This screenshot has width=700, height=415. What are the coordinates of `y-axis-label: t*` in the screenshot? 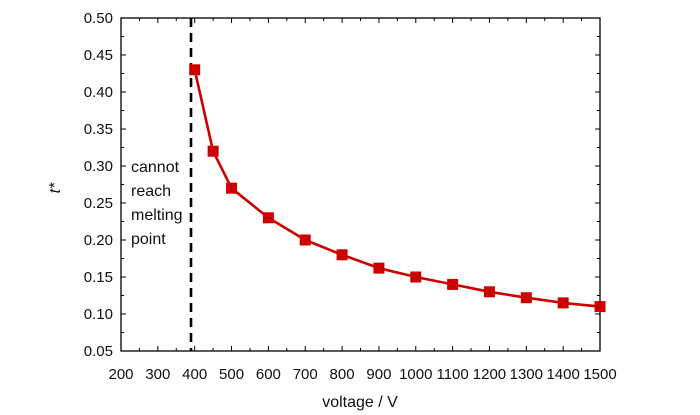 It's located at (55, 187).